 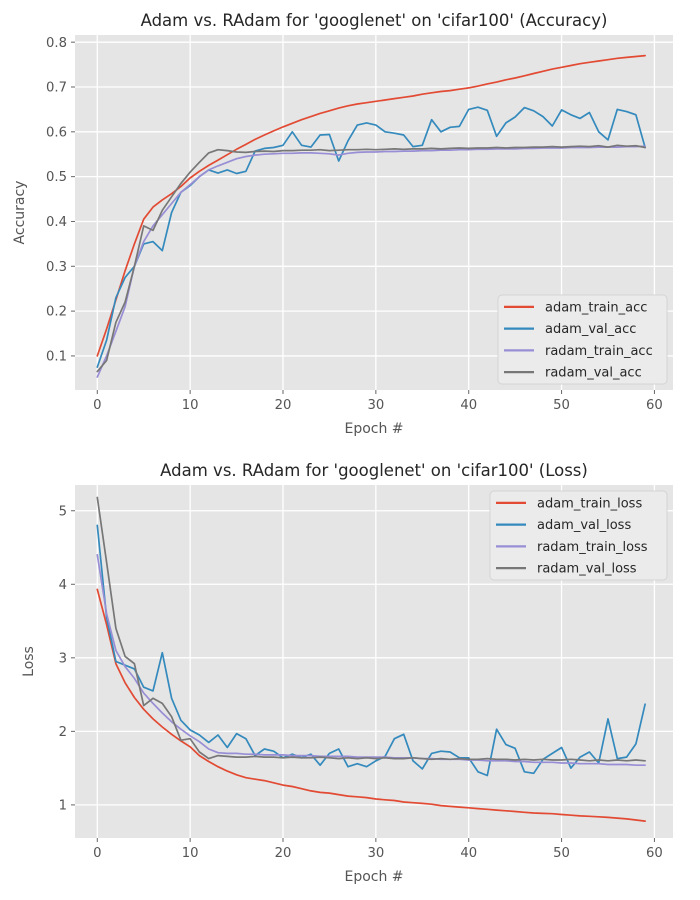 What do you see at coordinates (587, 569) in the screenshot?
I see `legend-label-radam_val_loss: radam_val_loss` at bounding box center [587, 569].